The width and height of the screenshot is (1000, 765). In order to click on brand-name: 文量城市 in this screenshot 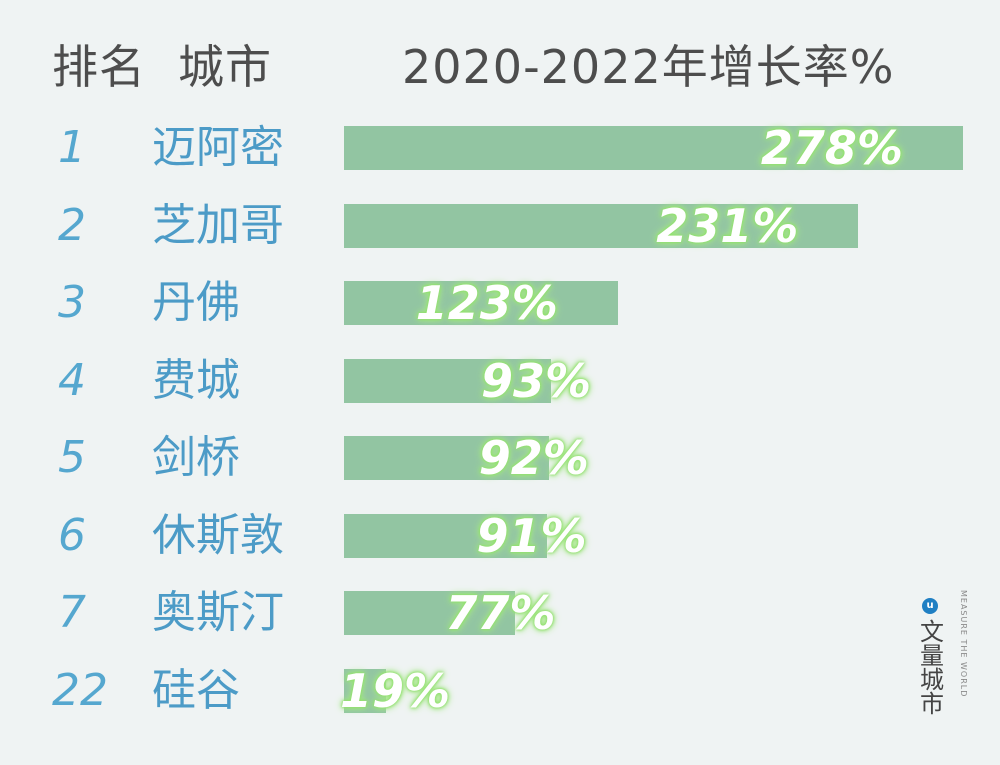, I will do `click(932, 668)`.